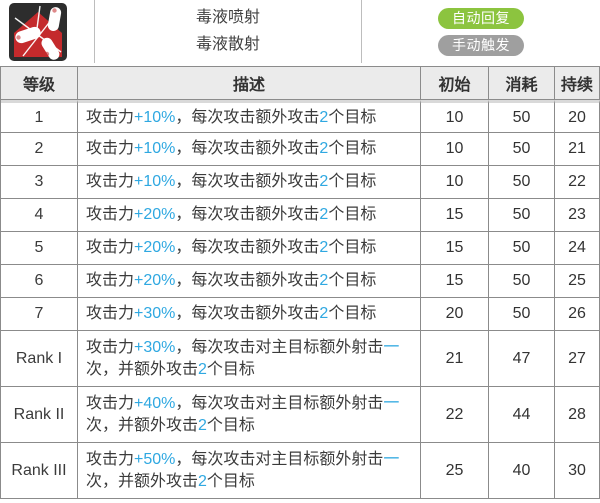  What do you see at coordinates (577, 215) in the screenshot?
I see `duration-cell: 23` at bounding box center [577, 215].